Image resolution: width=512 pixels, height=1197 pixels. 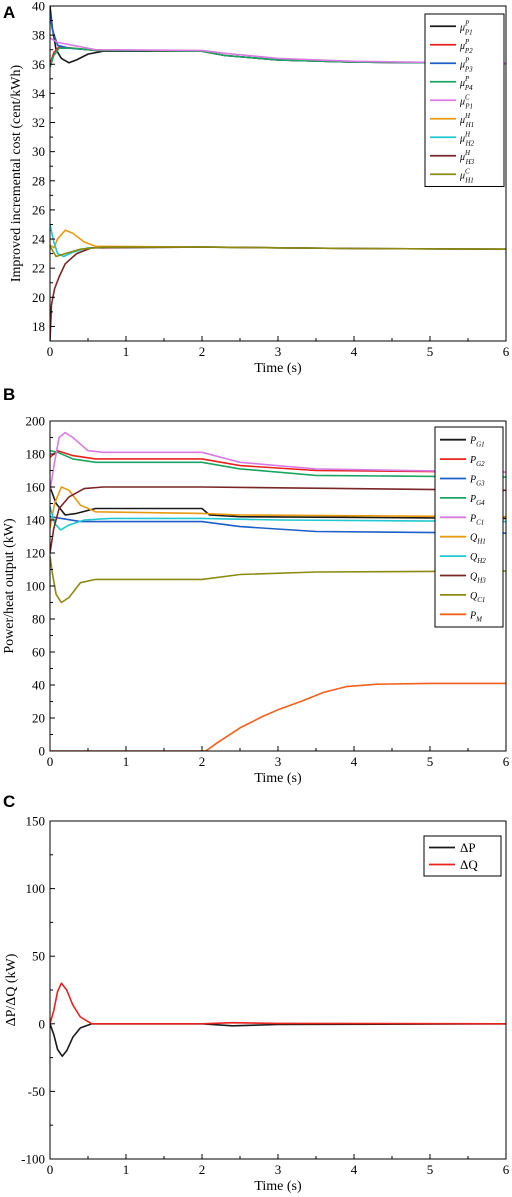 What do you see at coordinates (477, 597) in the screenshot?
I see `legend-label: QC1` at bounding box center [477, 597].